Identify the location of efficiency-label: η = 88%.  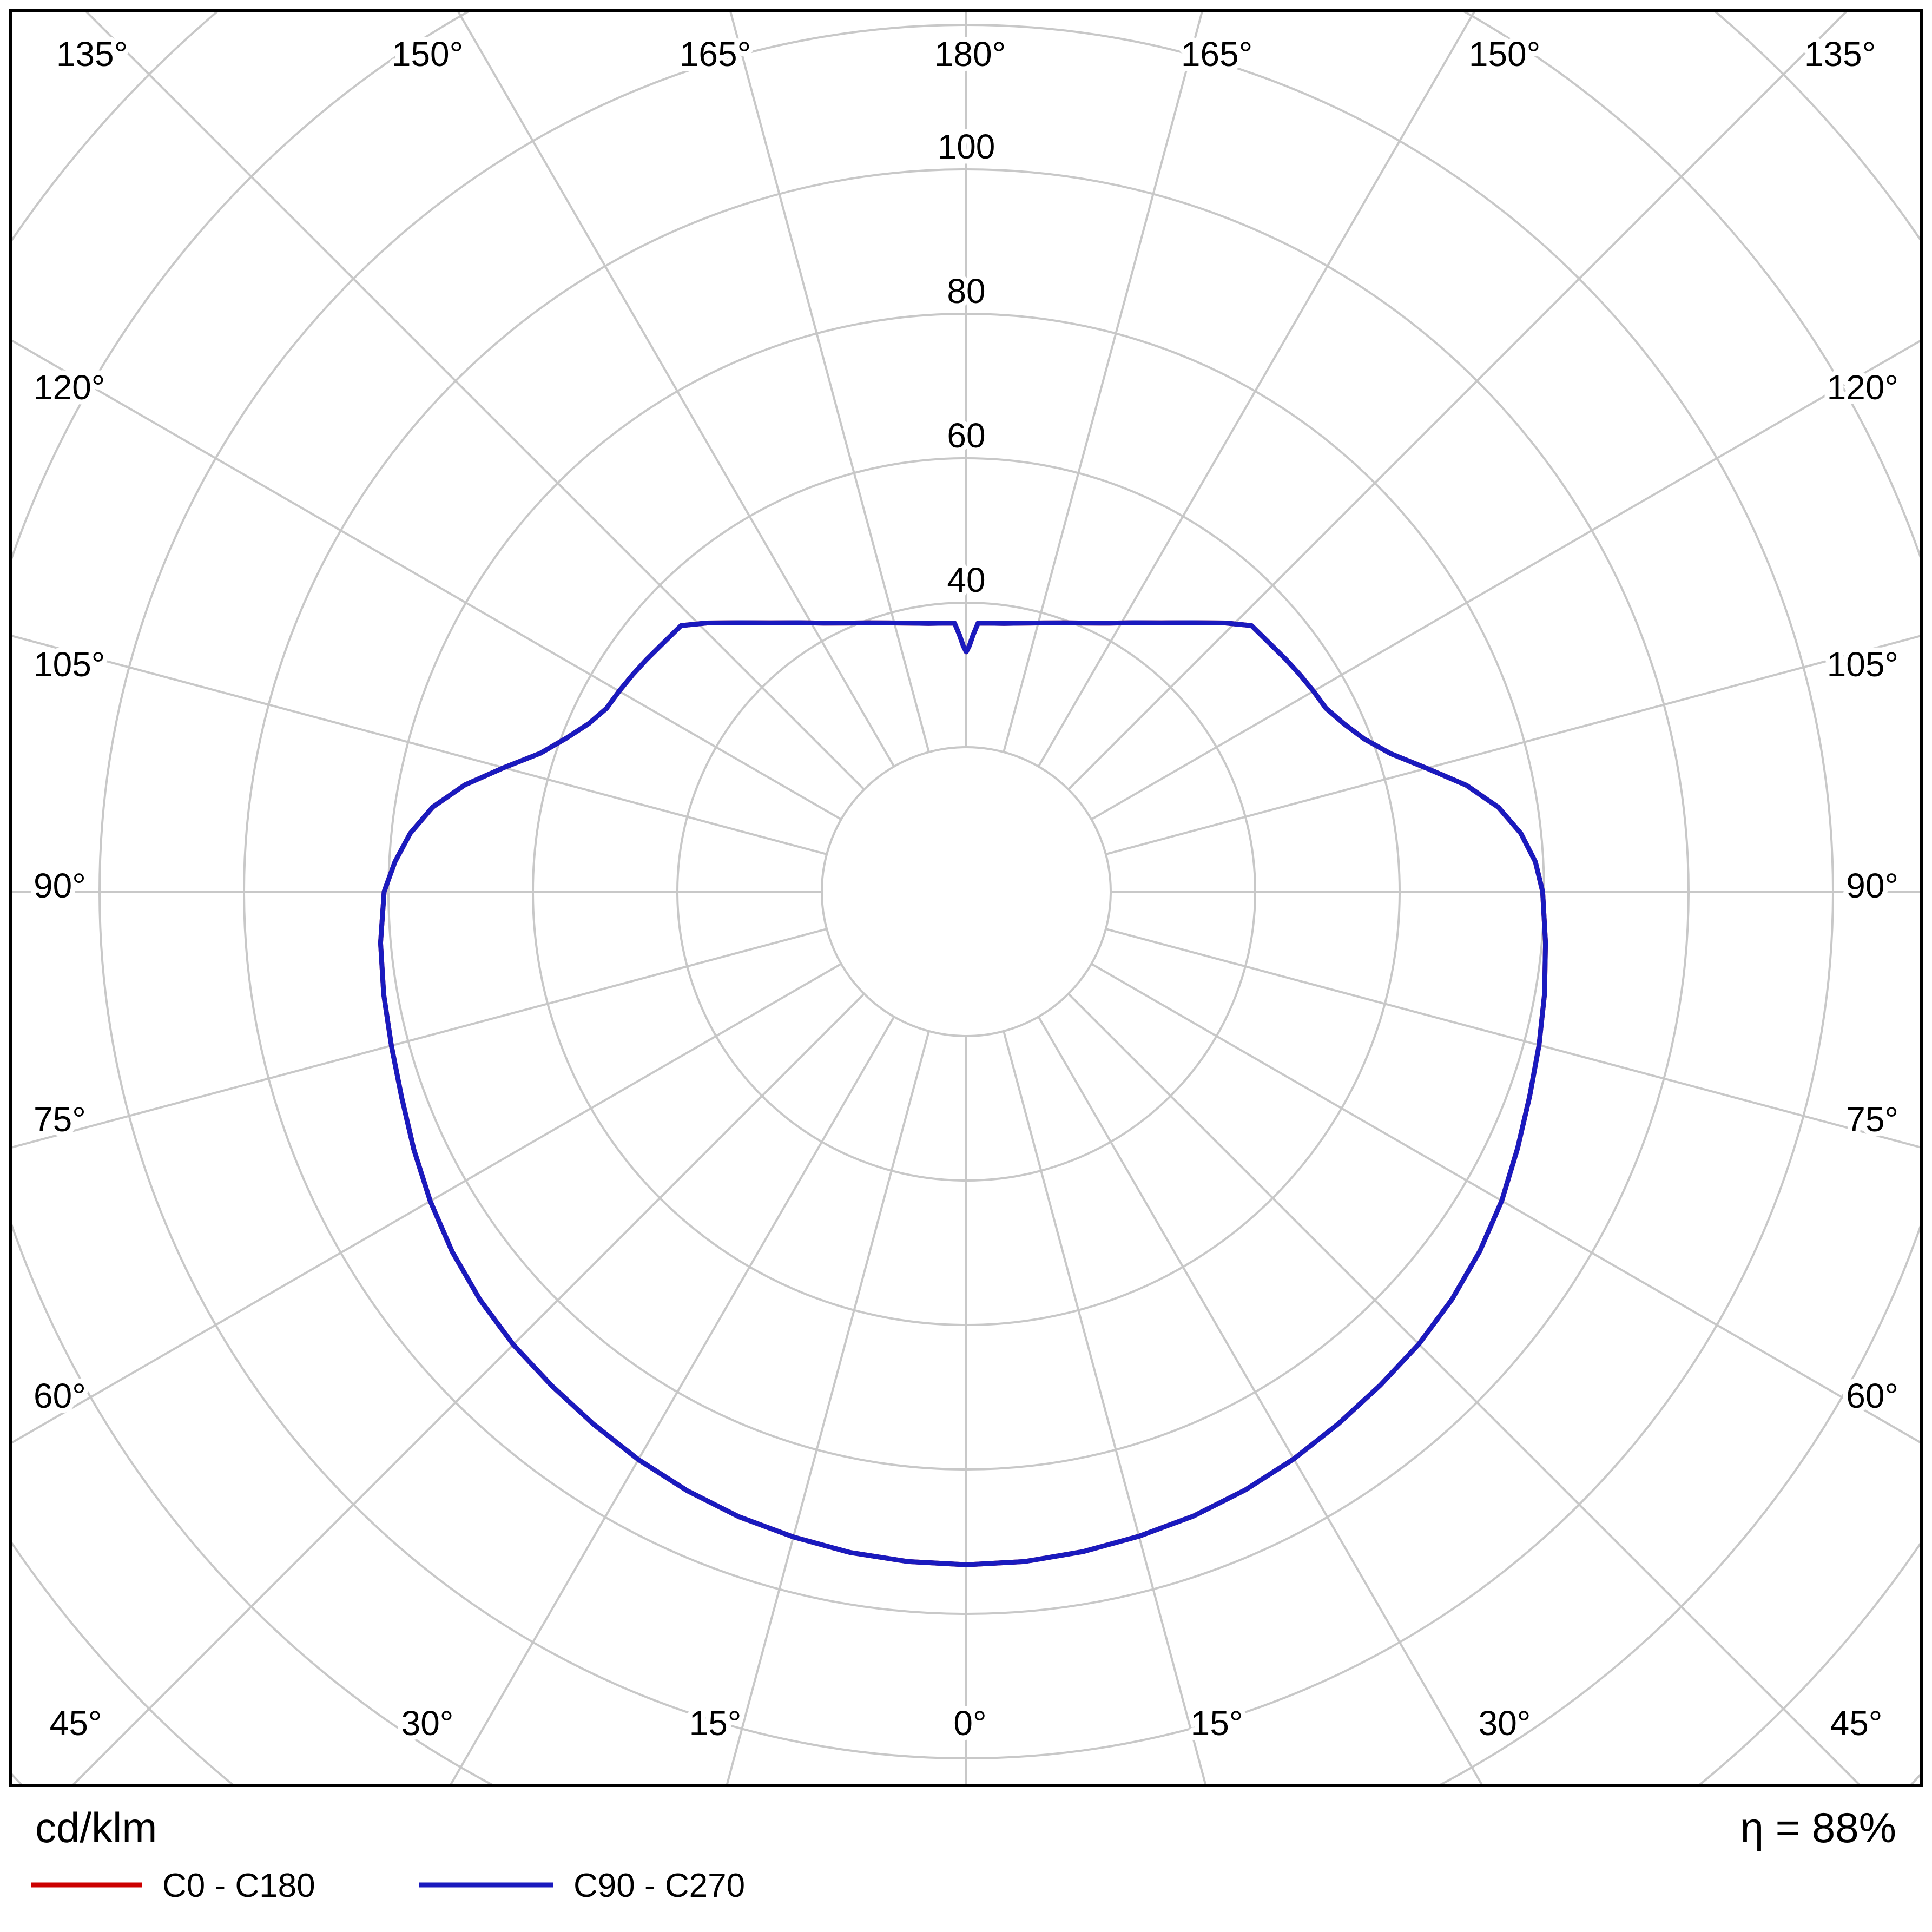
(1818, 1827).